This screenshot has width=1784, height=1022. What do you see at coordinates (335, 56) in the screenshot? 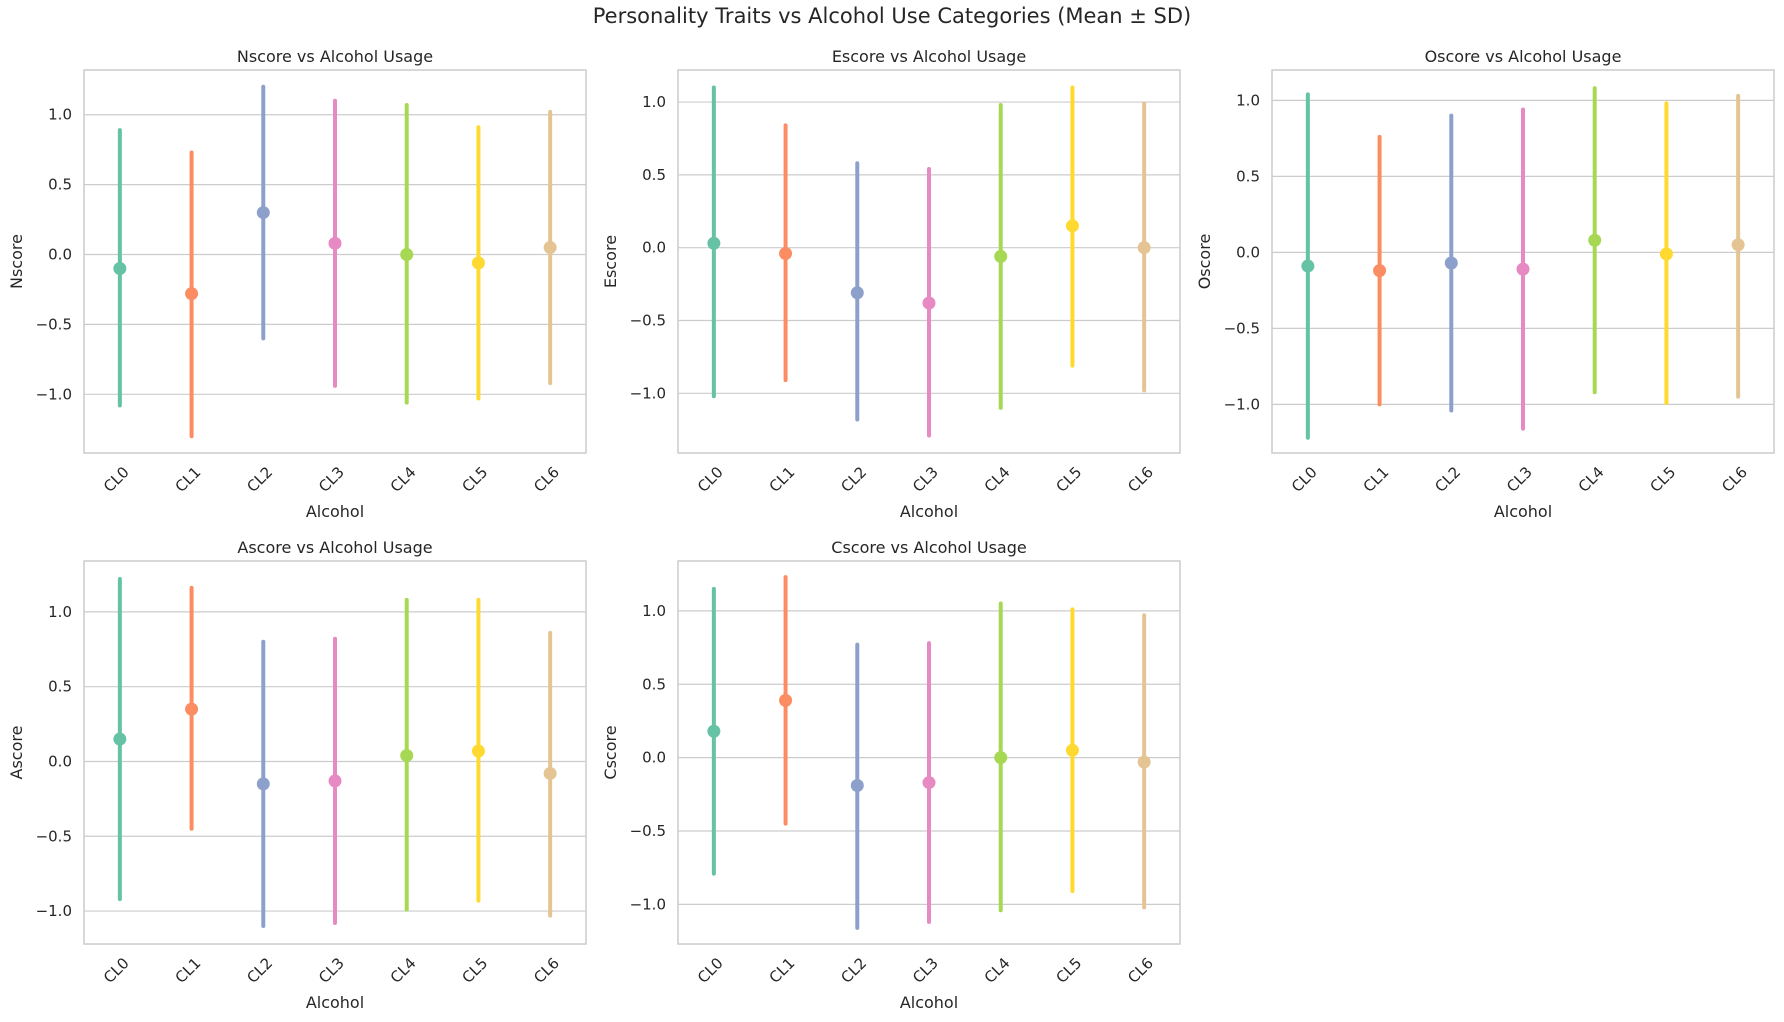
I see `subplot-title: Nscore vs Alcohol Usage` at bounding box center [335, 56].